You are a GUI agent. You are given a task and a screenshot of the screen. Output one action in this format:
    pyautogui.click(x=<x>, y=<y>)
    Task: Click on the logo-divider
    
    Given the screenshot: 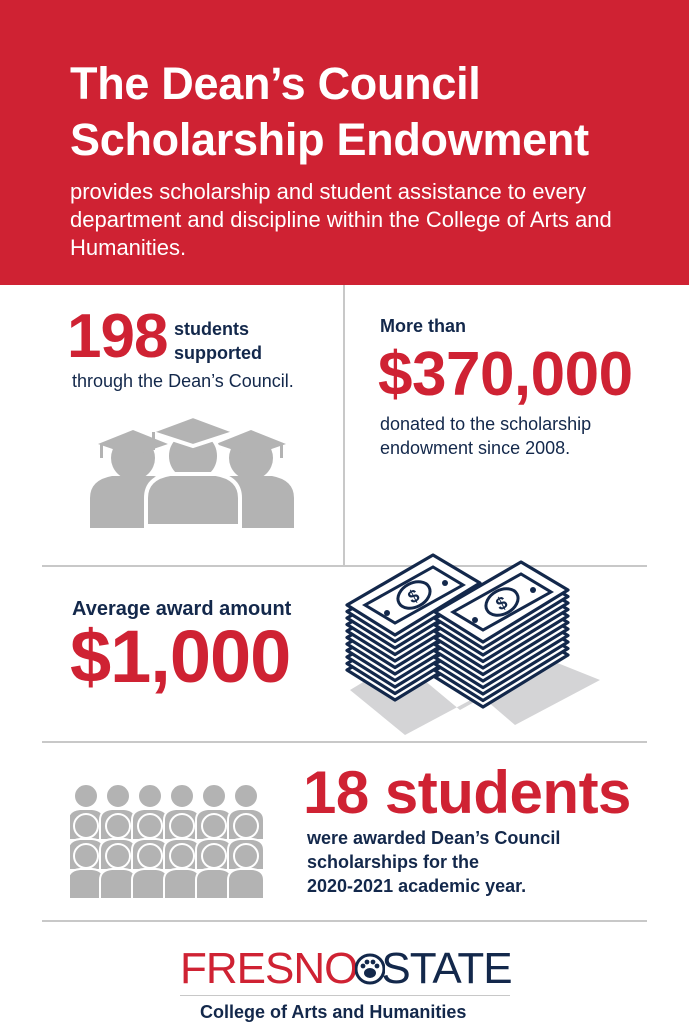 What is the action you would take?
    pyautogui.click(x=345, y=995)
    